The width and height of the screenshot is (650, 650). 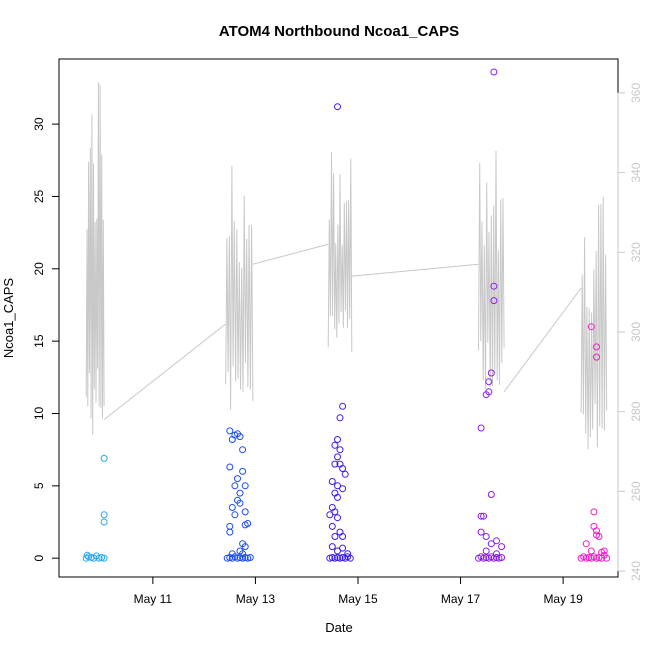 I want to click on x-tick-label: May 19, so click(x=563, y=599).